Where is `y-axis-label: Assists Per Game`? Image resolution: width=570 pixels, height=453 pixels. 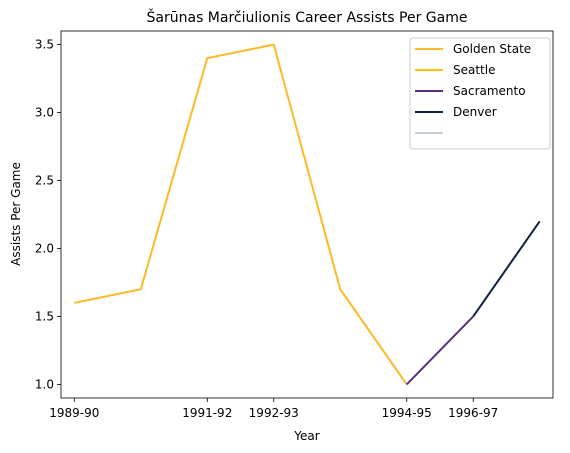
y-axis-label: Assists Per Game is located at coordinates (16, 214).